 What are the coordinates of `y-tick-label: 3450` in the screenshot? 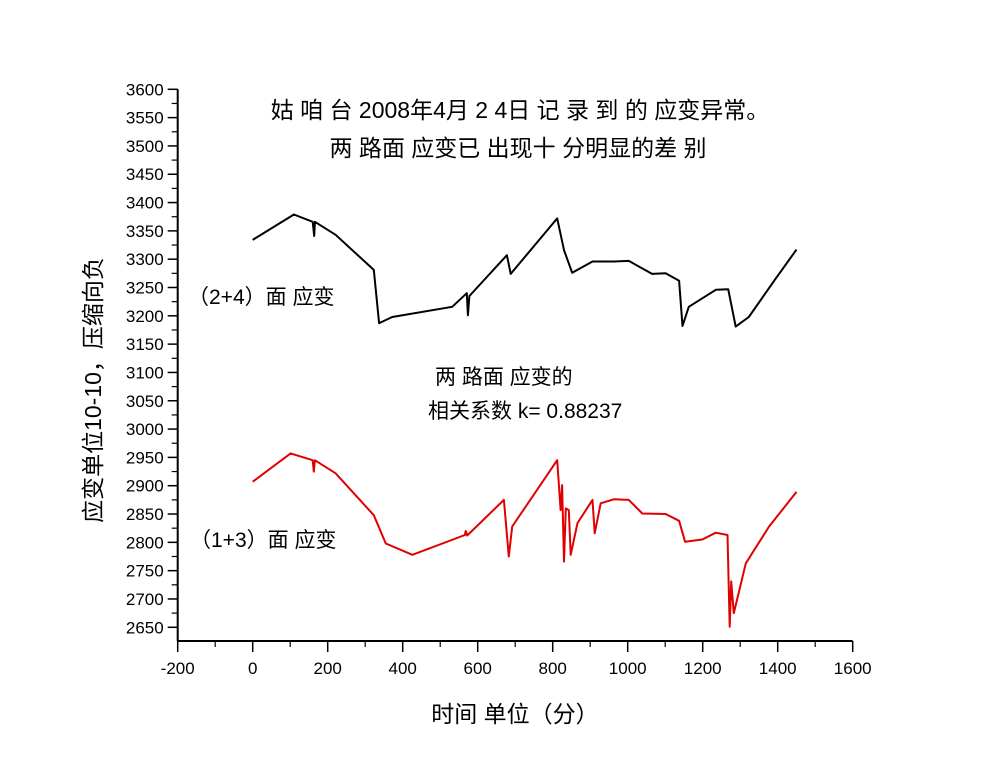 It's located at (145, 174).